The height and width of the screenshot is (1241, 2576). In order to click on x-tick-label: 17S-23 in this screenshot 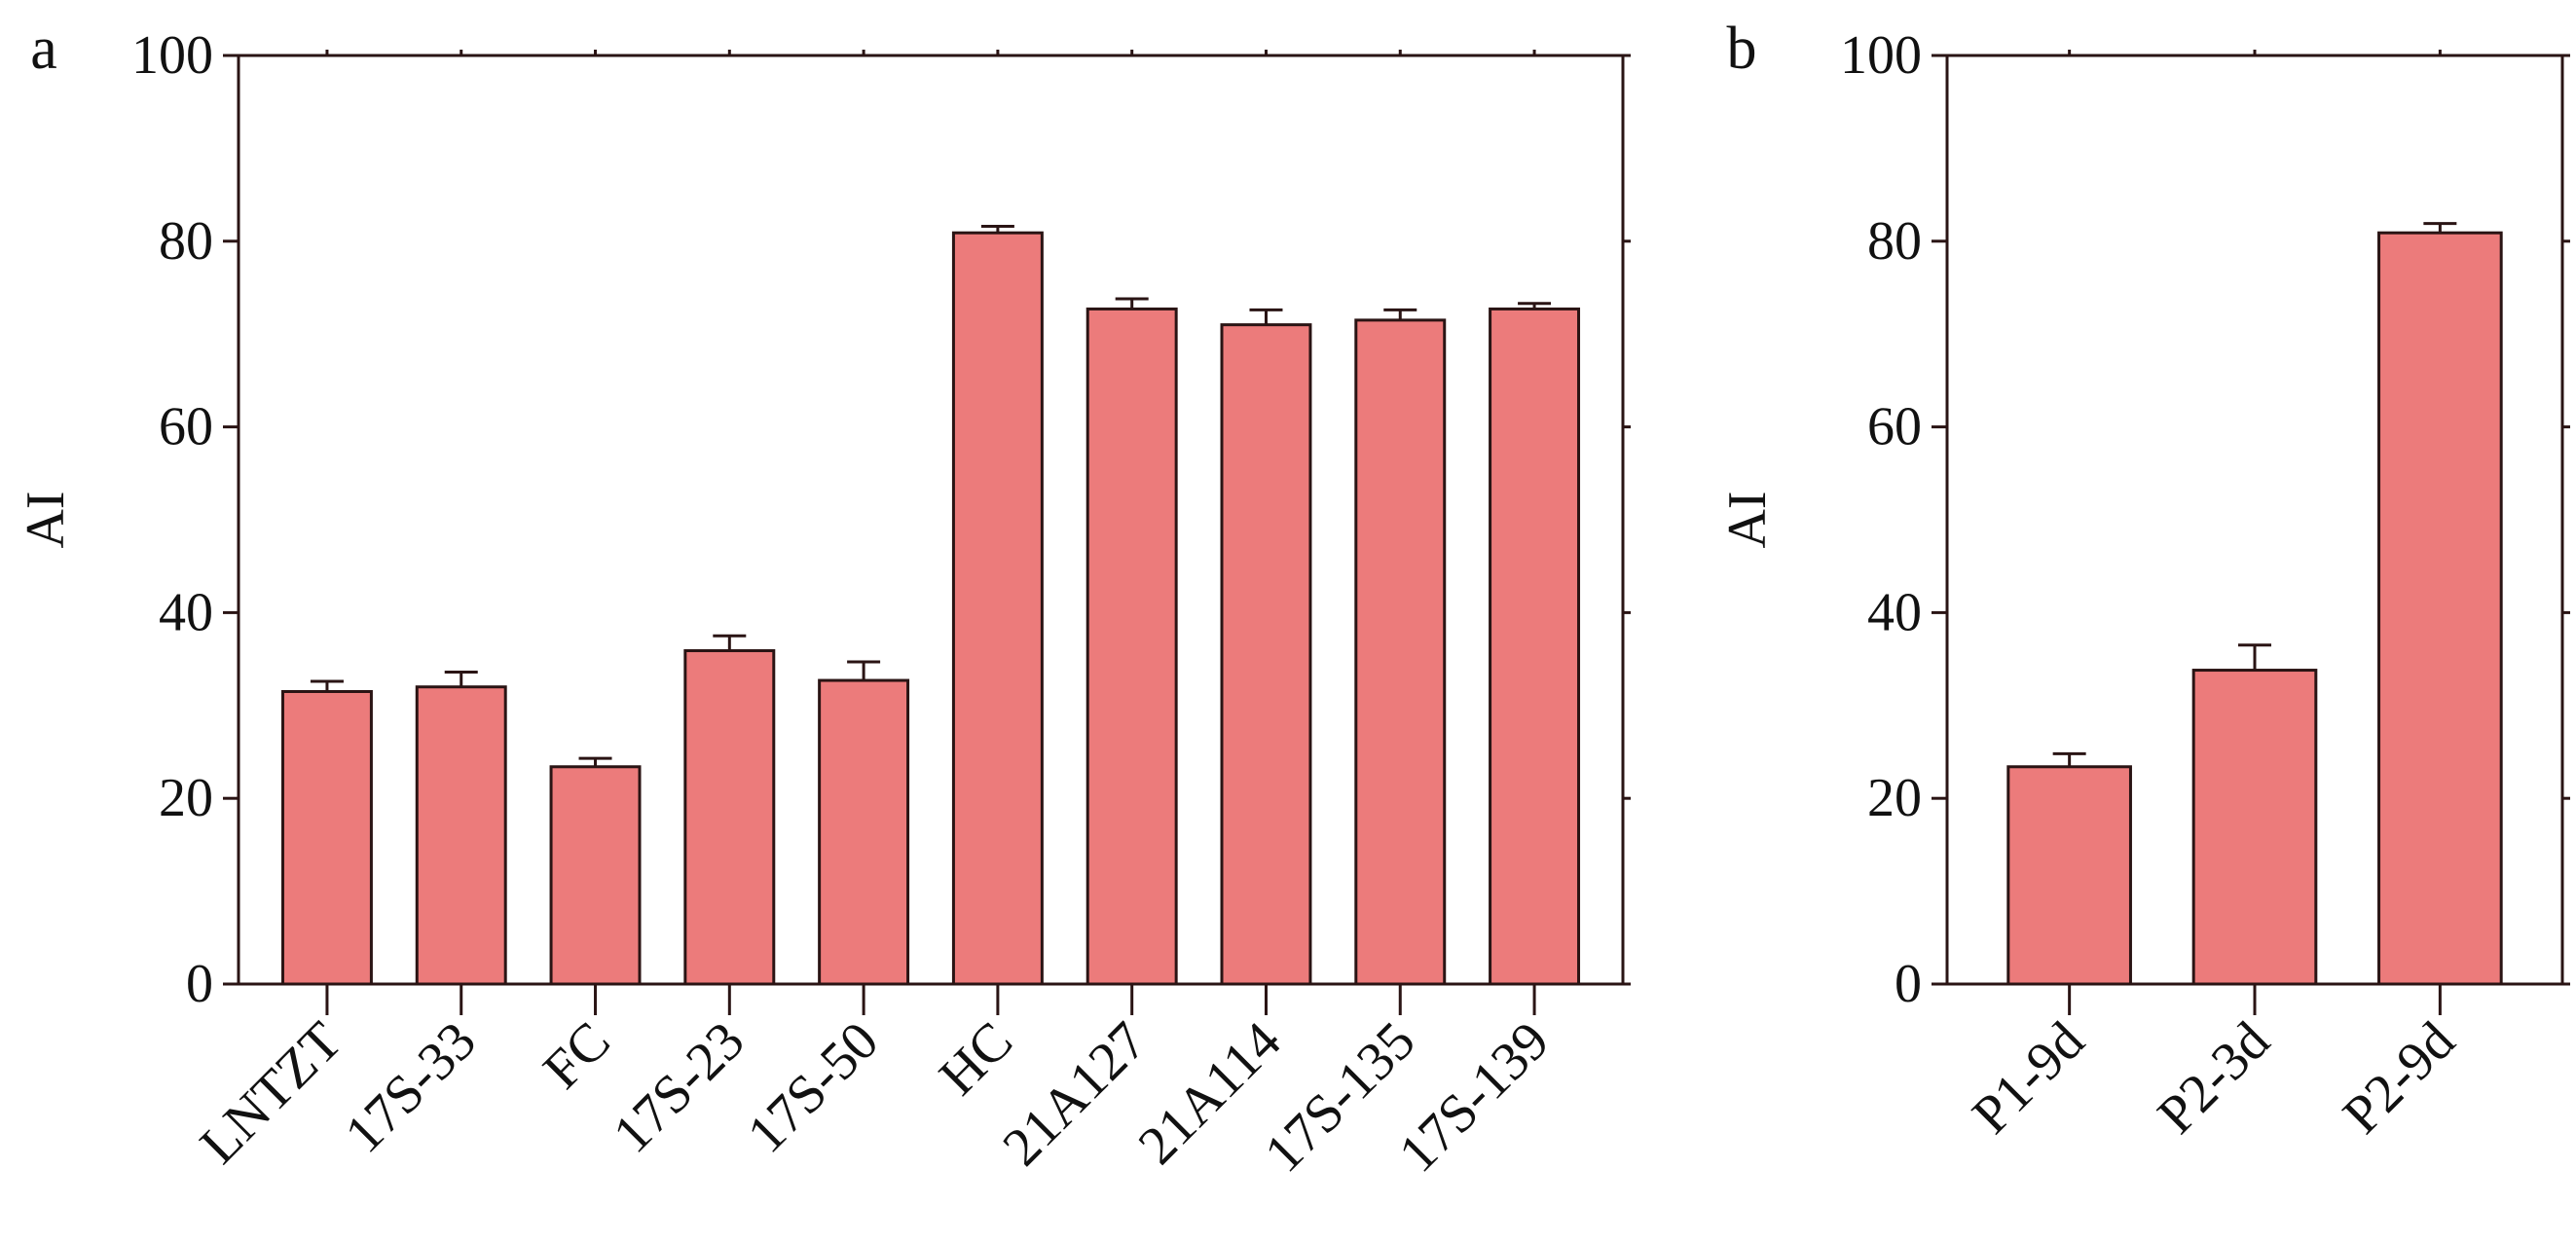, I will do `click(678, 1087)`.